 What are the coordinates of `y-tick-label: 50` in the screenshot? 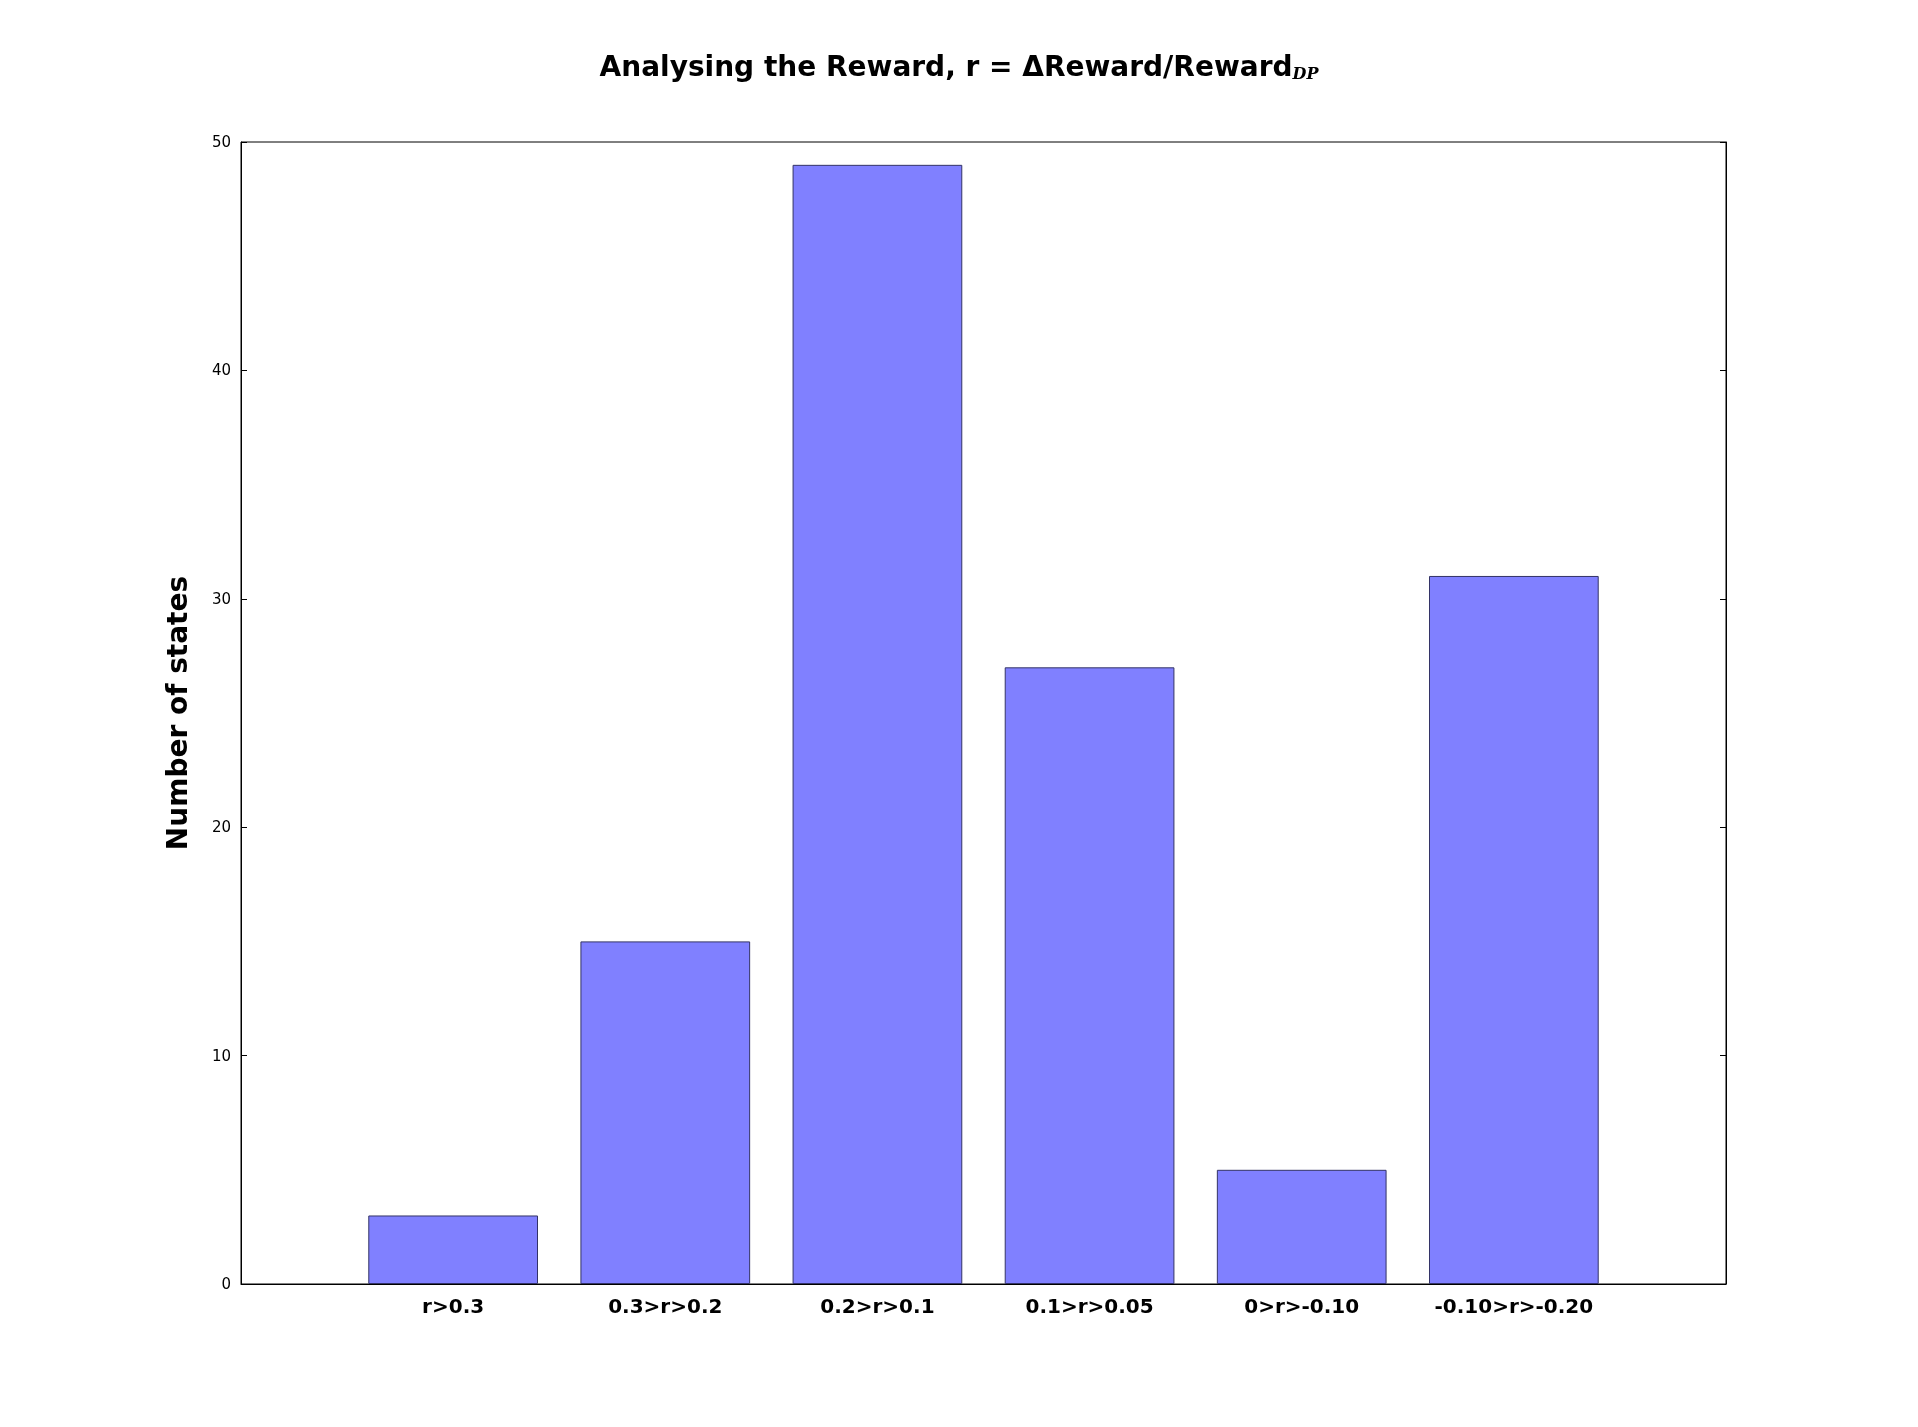 It's located at (221, 142).